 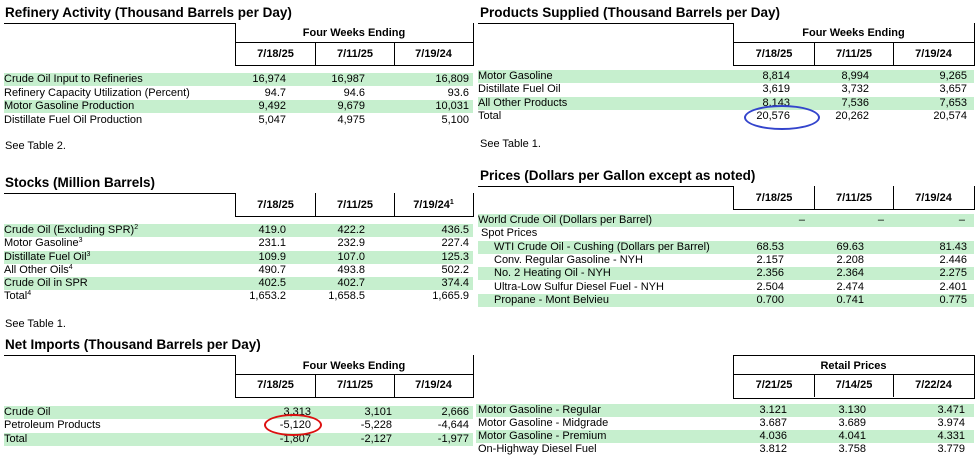 What do you see at coordinates (774, 385) in the screenshot?
I see `retail-col-header: 7/21/25` at bounding box center [774, 385].